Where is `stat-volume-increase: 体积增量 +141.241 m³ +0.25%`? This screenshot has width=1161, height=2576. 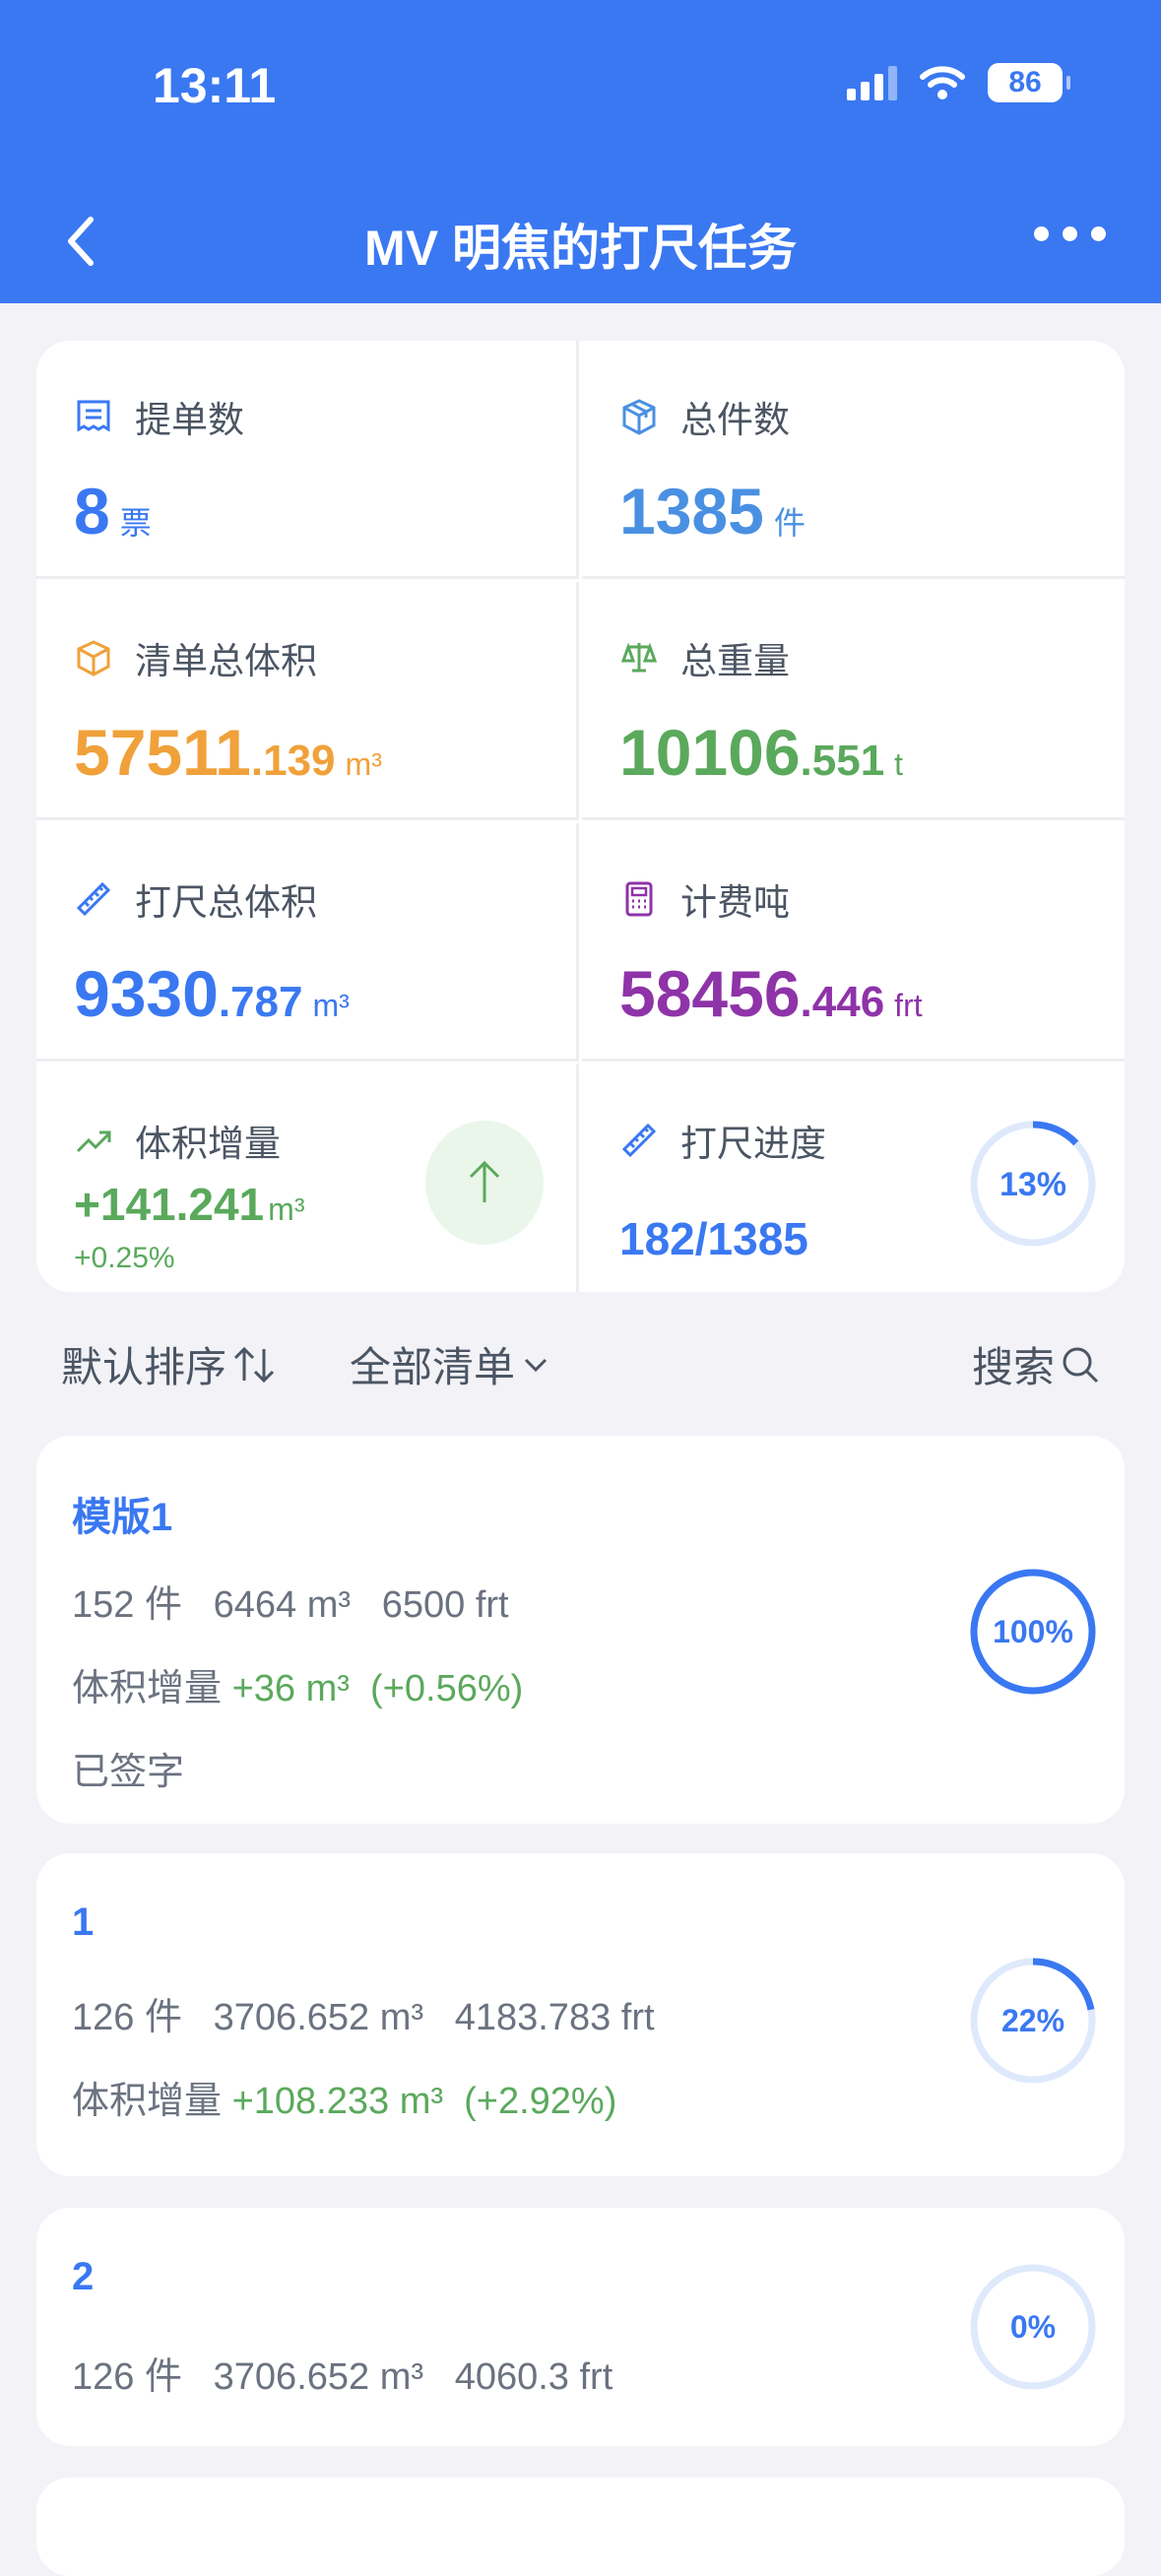 stat-volume-increase: 体积增量 +141.241 m³ +0.25% is located at coordinates (307, 1178).